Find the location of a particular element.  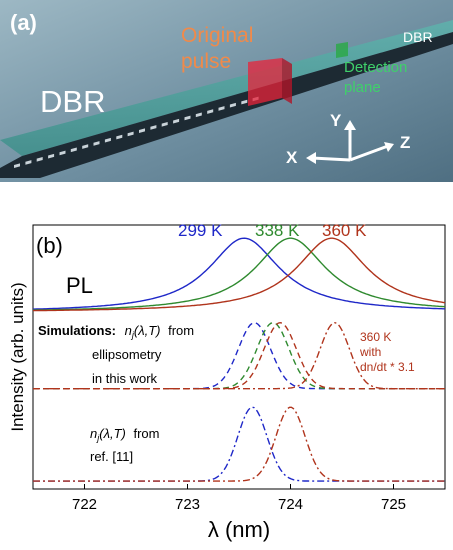

axis-x-label: X is located at coordinates (292, 157).